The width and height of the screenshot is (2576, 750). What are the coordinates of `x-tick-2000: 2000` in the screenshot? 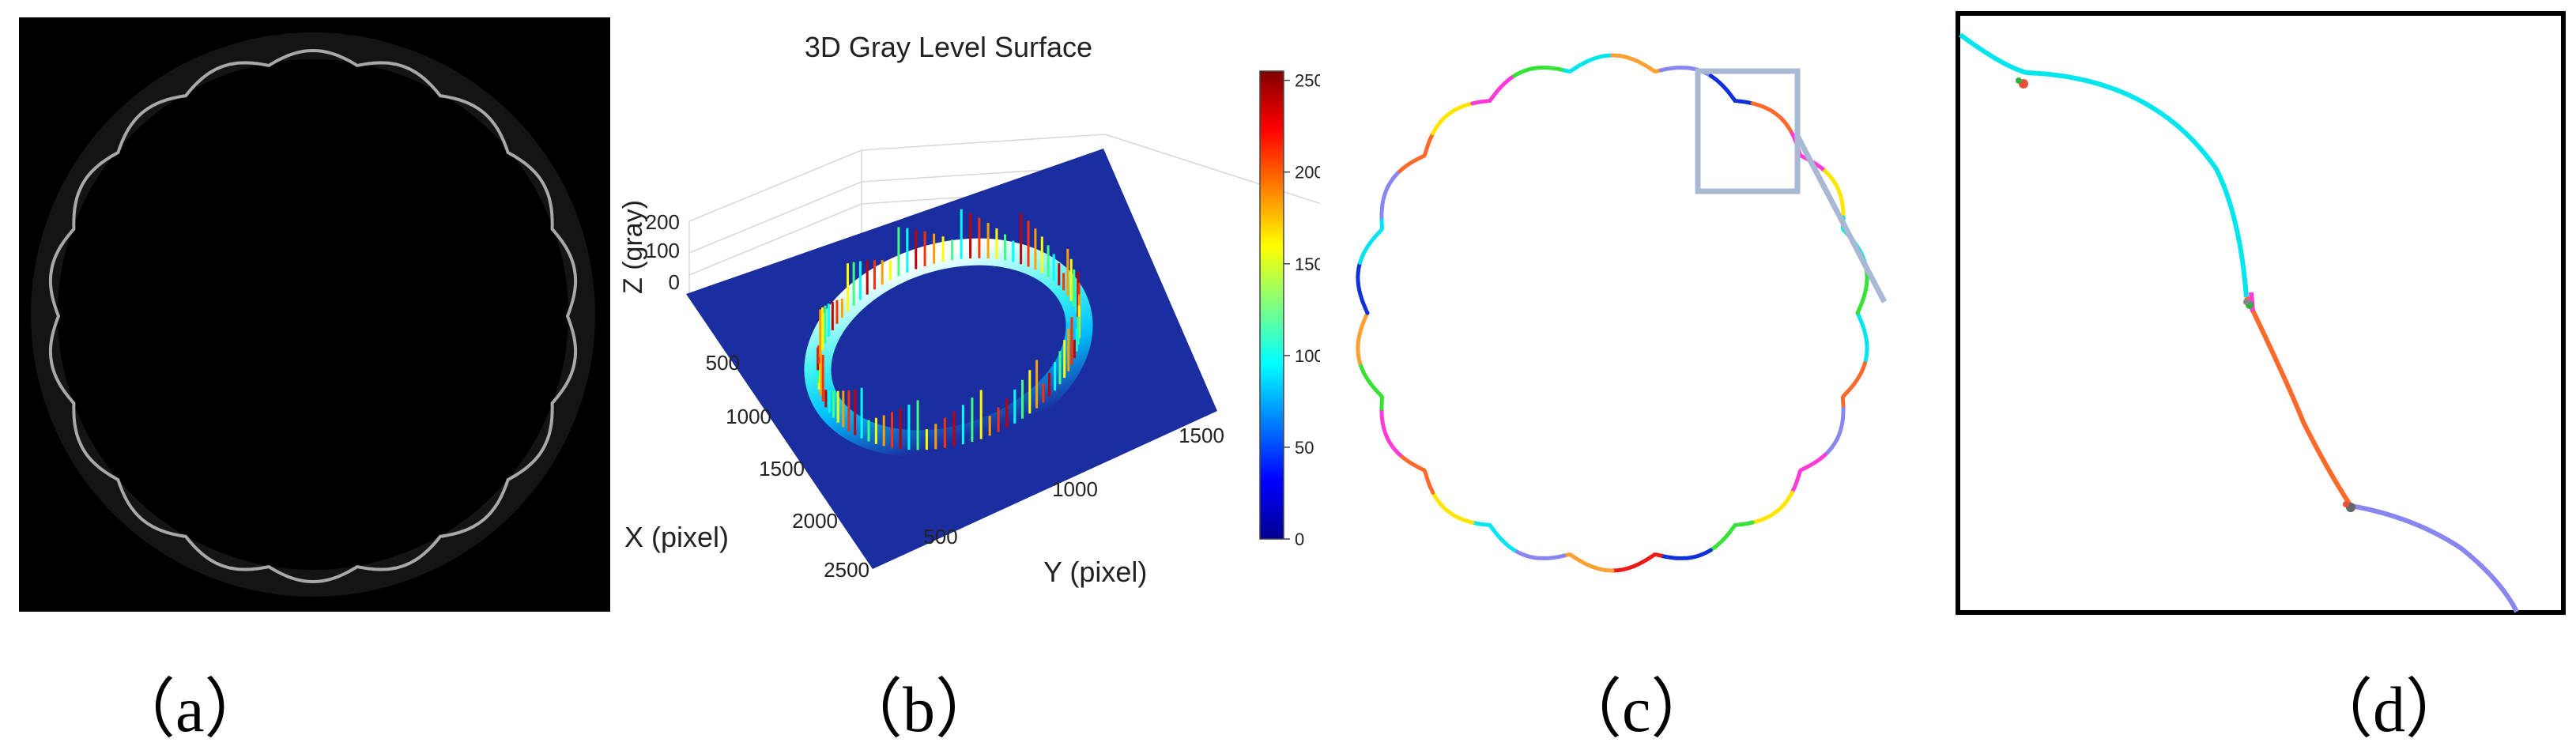 It's located at (815, 521).